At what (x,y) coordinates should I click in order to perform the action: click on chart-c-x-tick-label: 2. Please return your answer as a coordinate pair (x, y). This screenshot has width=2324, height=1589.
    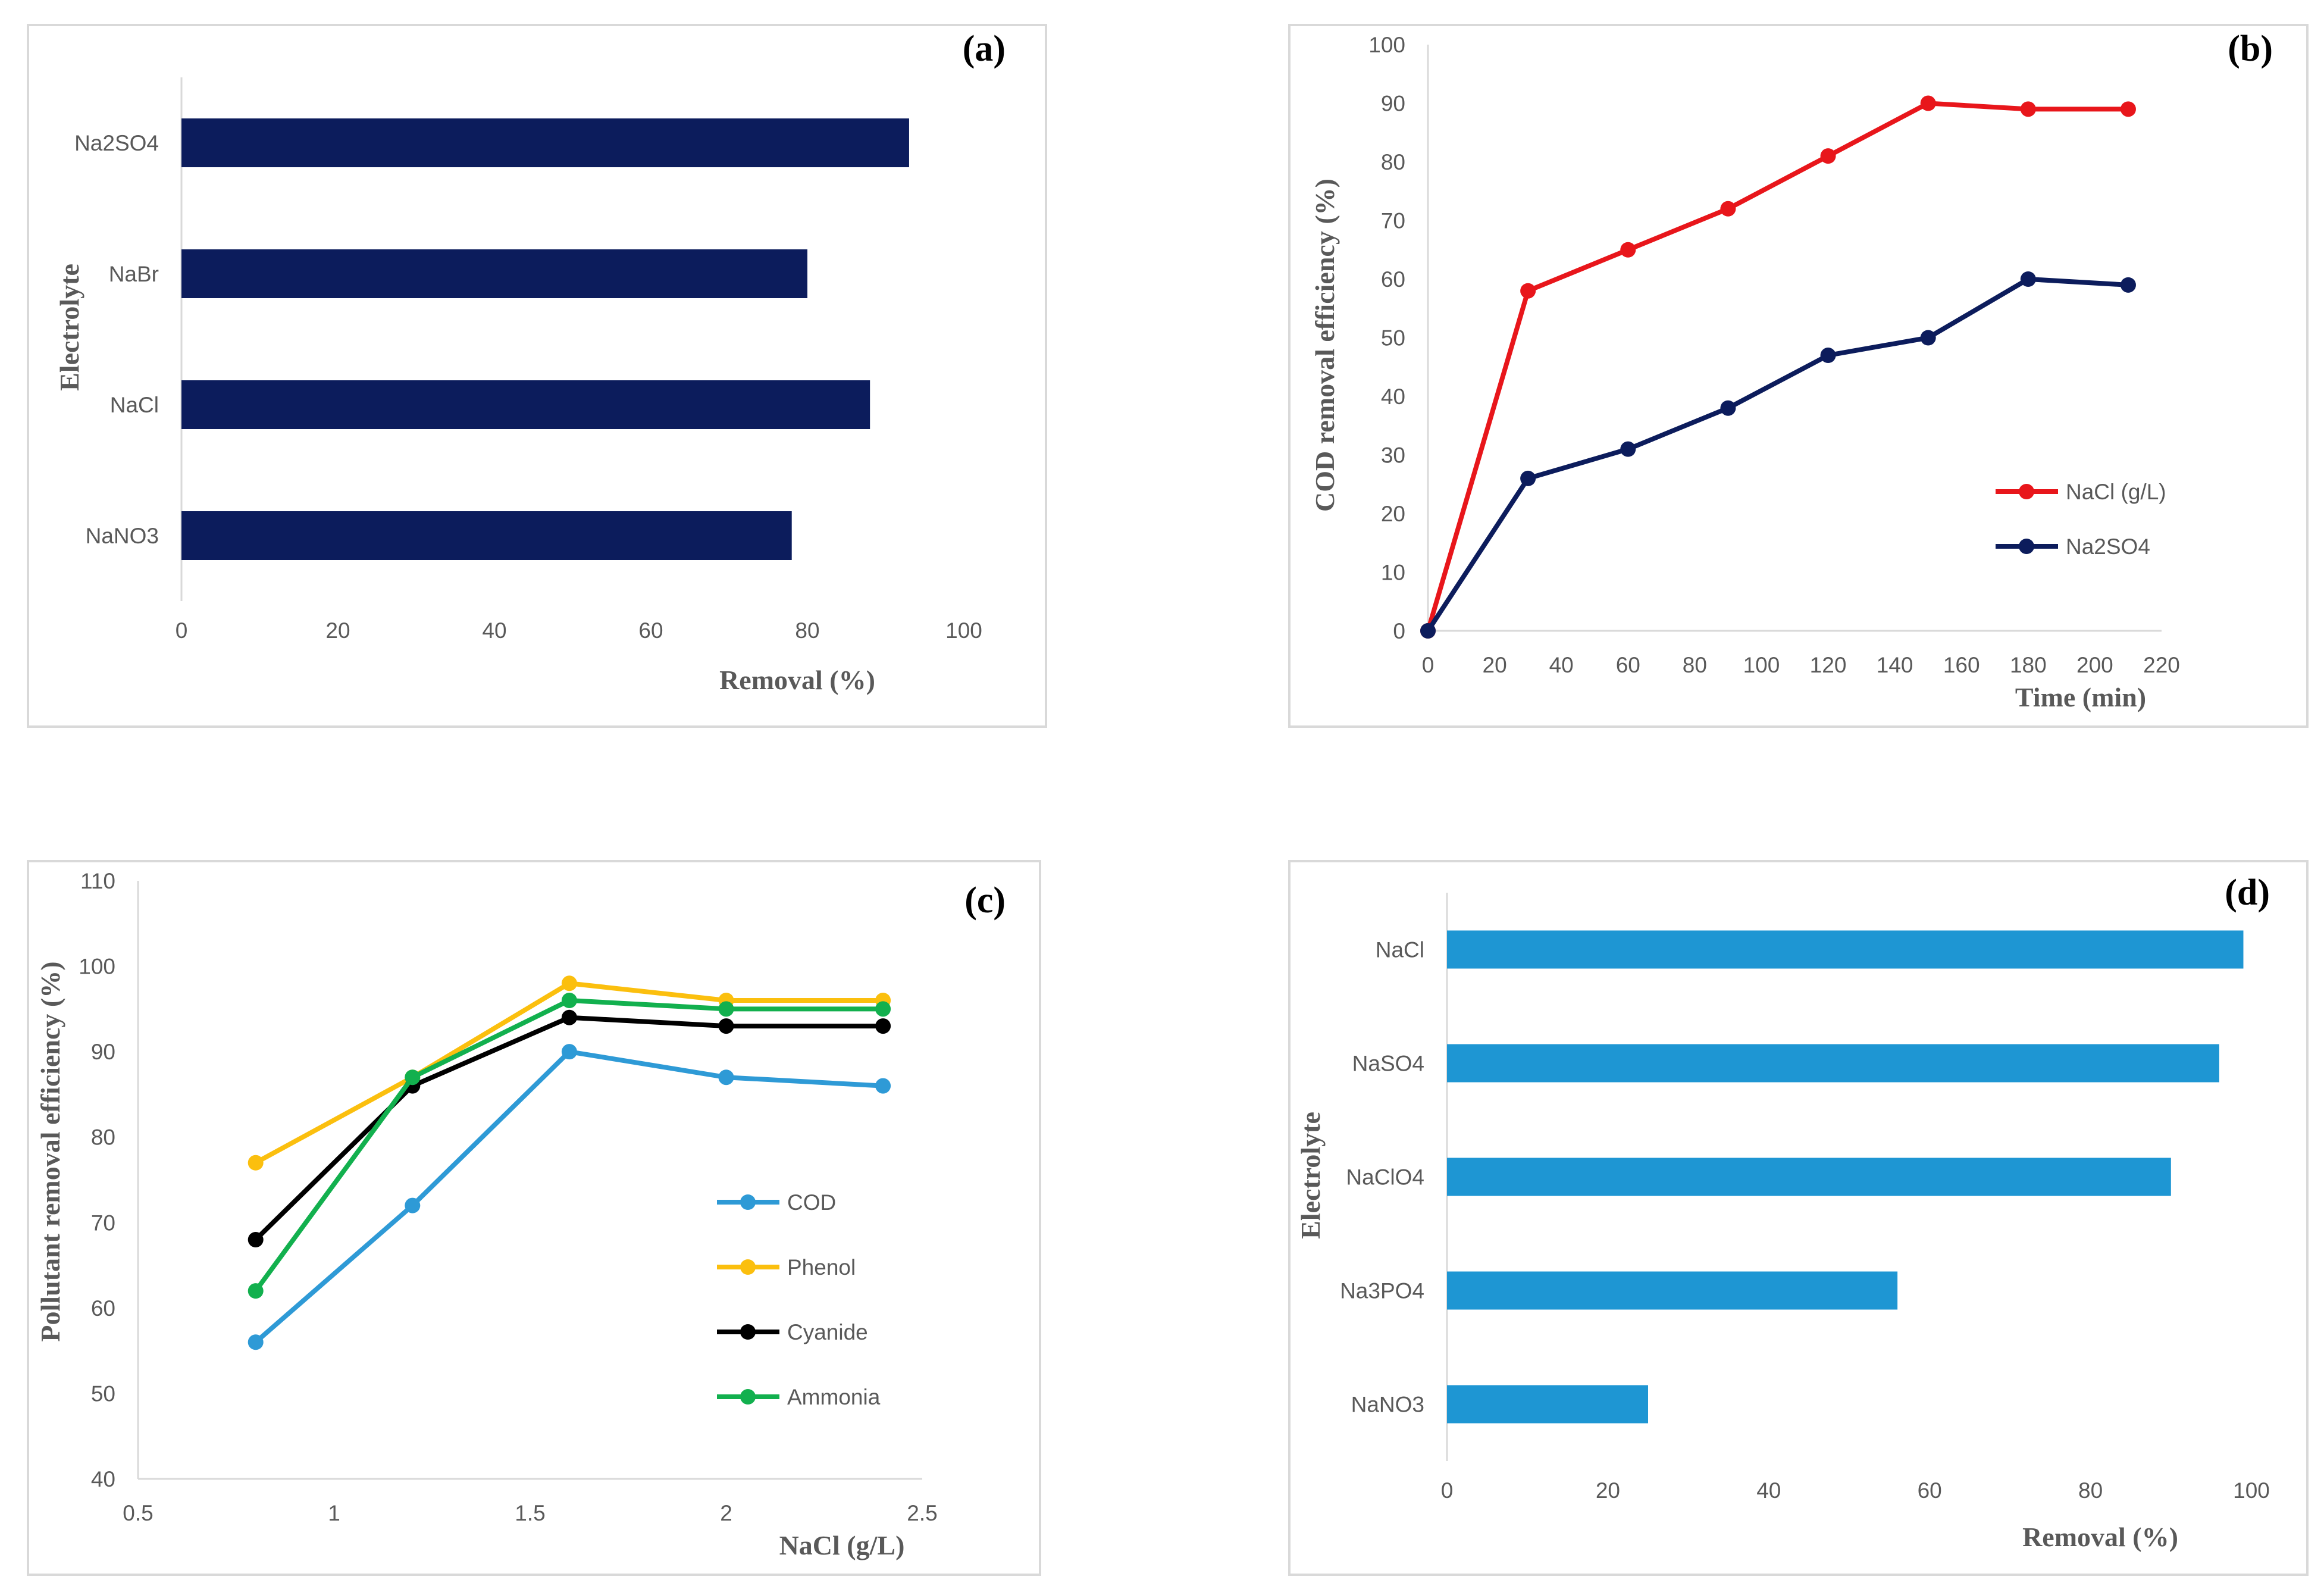
    Looking at the image, I should click on (726, 1513).